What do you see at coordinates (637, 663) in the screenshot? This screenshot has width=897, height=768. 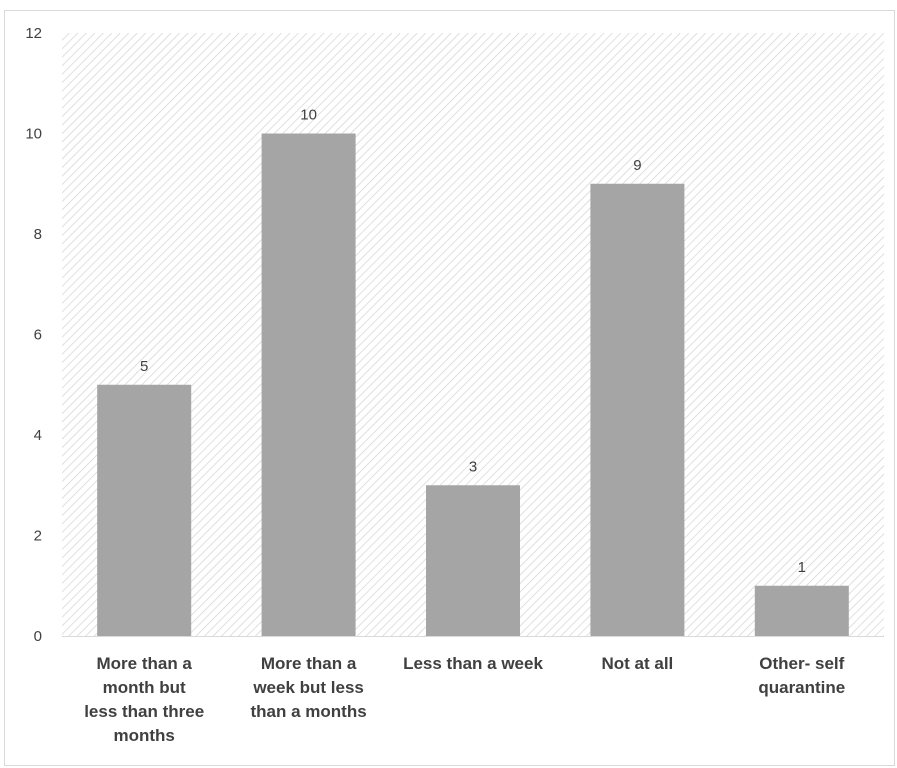 I see `x-category-label: Not at all` at bounding box center [637, 663].